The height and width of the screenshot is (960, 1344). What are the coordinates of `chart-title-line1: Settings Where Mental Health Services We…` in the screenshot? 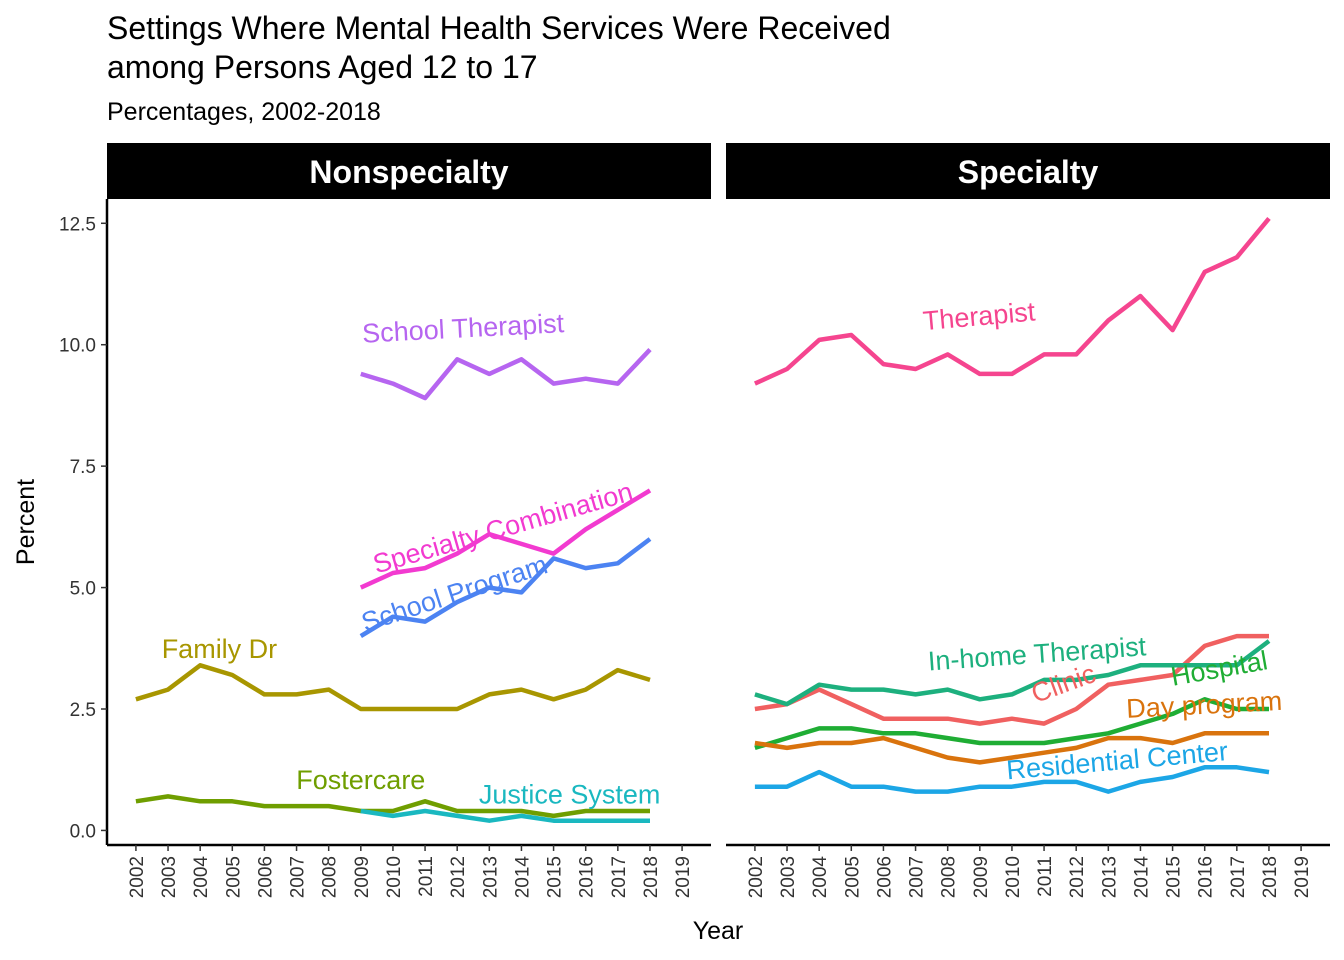 It's located at (499, 28).